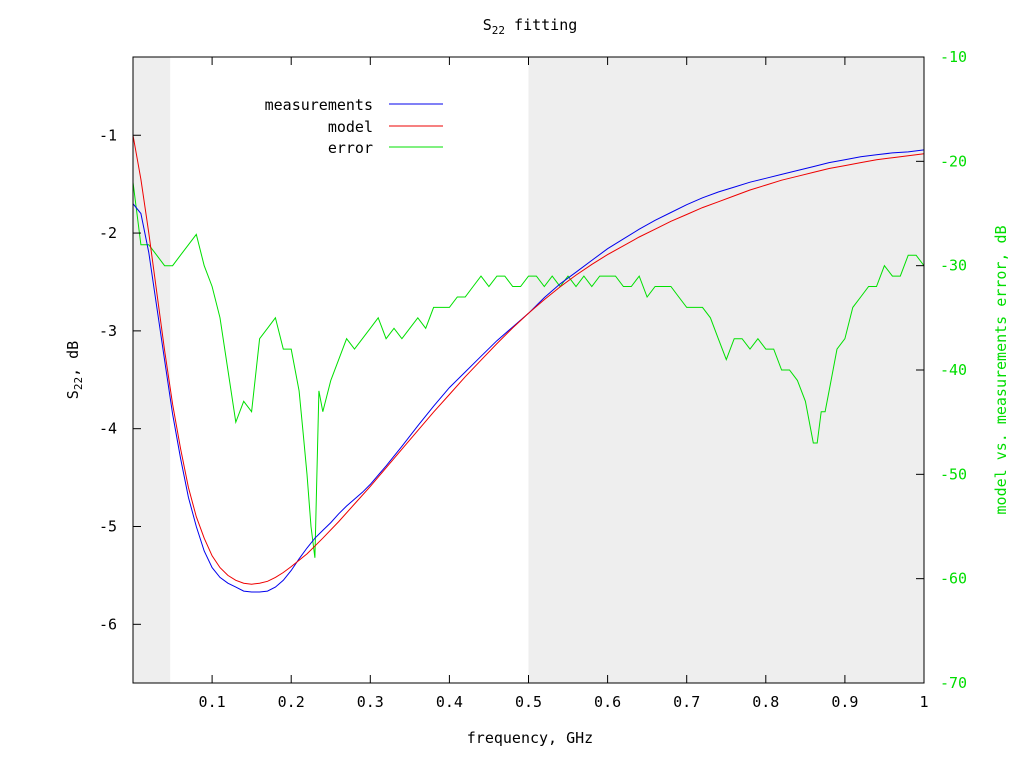 The width and height of the screenshot is (1023, 767). Describe the element at coordinates (953, 266) in the screenshot. I see `y2-tick-label: -30` at that location.